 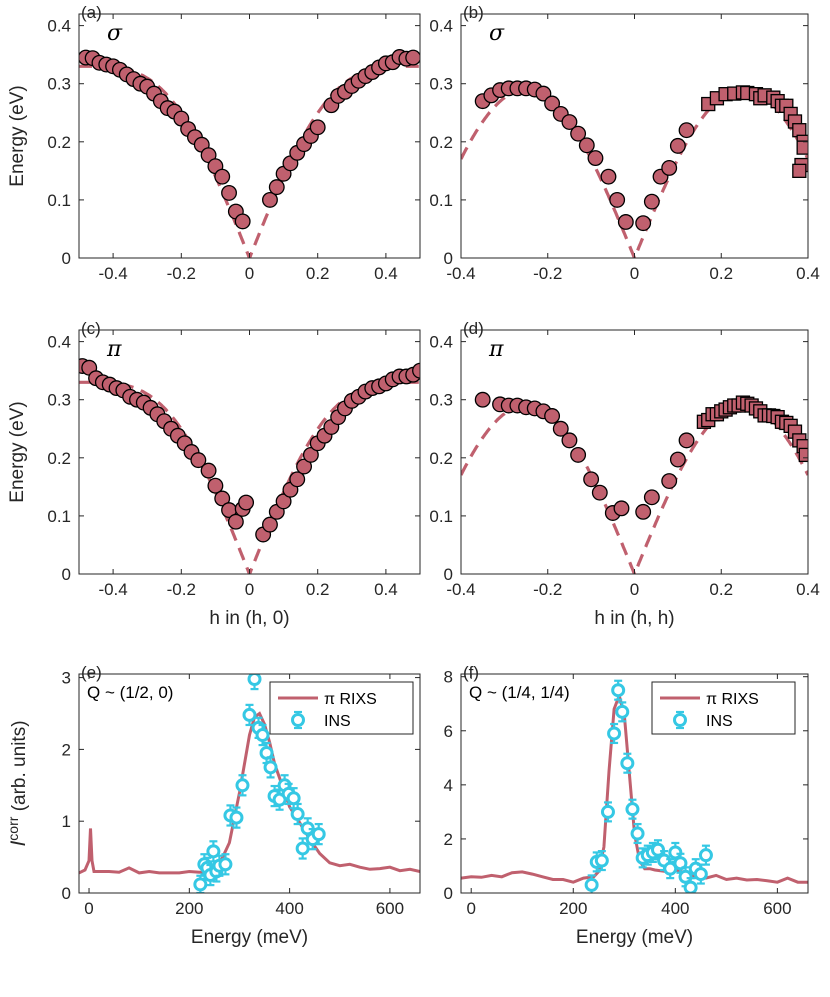 What do you see at coordinates (519, 692) in the screenshot?
I see `q-annotation: Q ~ (1/4, 1/4)` at bounding box center [519, 692].